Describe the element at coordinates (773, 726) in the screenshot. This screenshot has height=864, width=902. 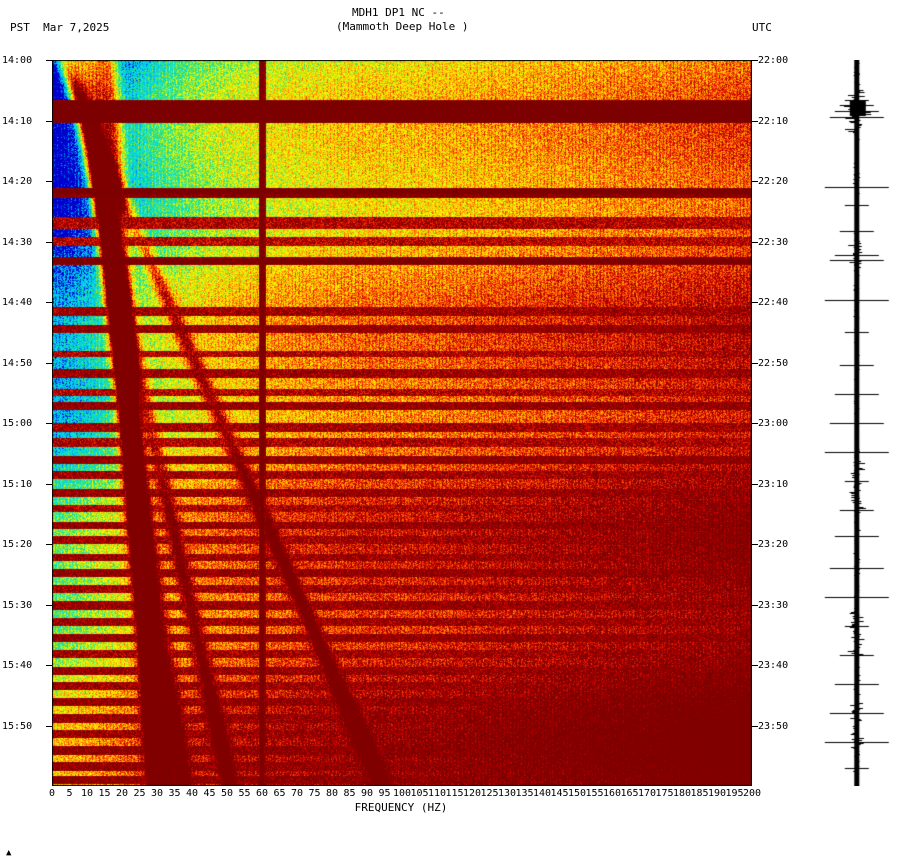
I see `right-time-tick: 23:50` at that location.